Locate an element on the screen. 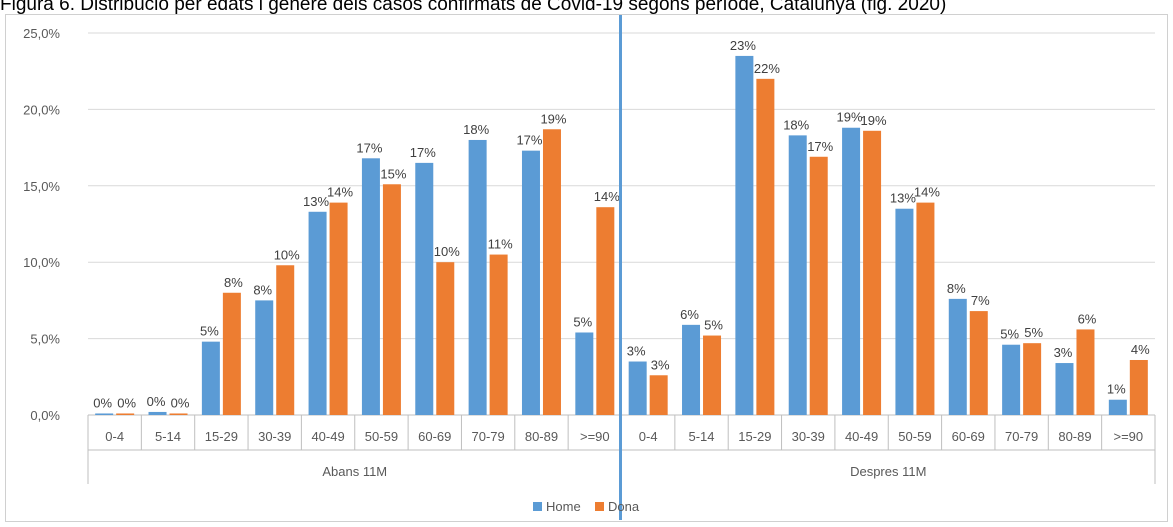 Image resolution: width=1173 pixels, height=527 pixels. y-tick-label: 10,0% is located at coordinates (41, 262).